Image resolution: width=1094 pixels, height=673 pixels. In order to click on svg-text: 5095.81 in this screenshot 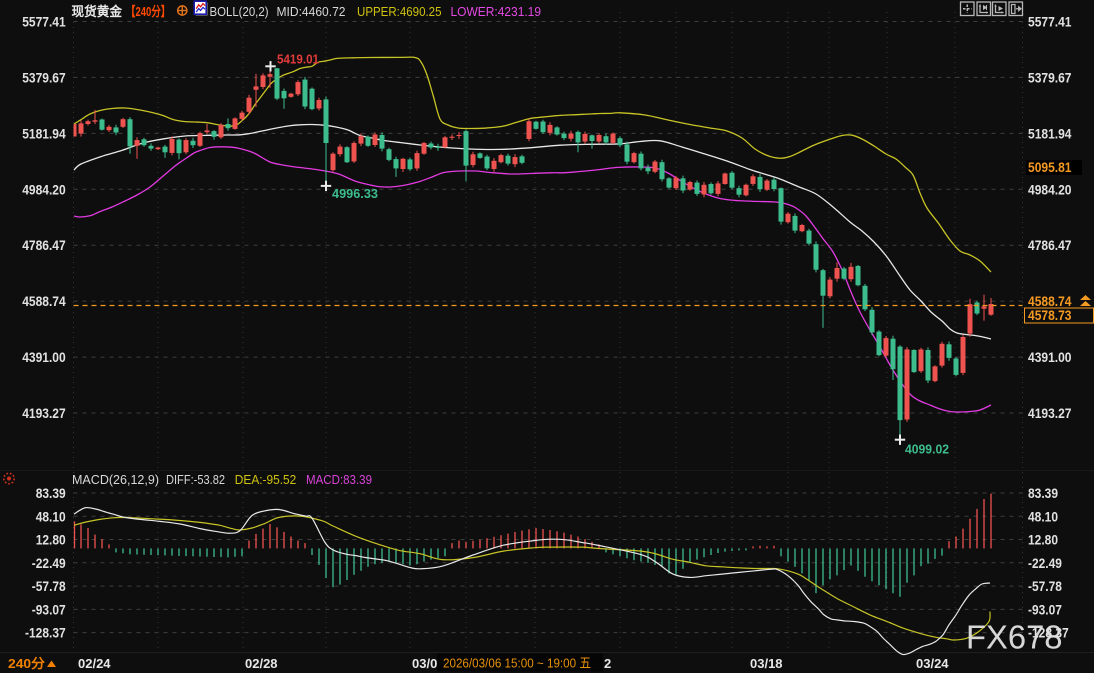, I will do `click(1050, 167)`.